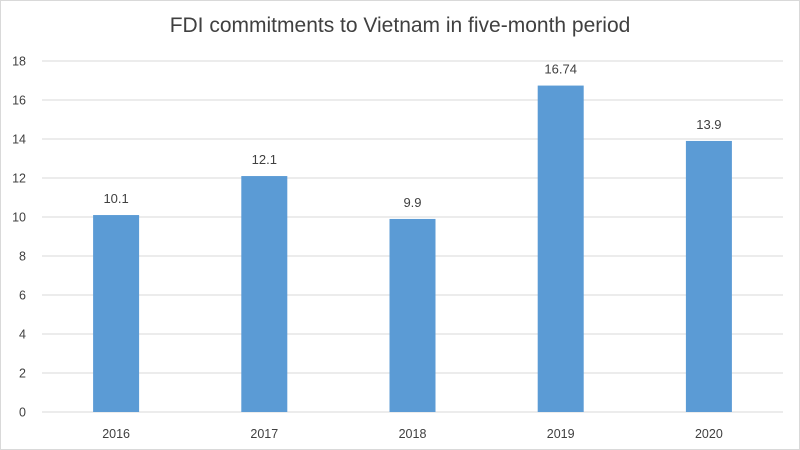 This screenshot has height=450, width=800. What do you see at coordinates (412, 202) in the screenshot?
I see `data-label: 9.9` at bounding box center [412, 202].